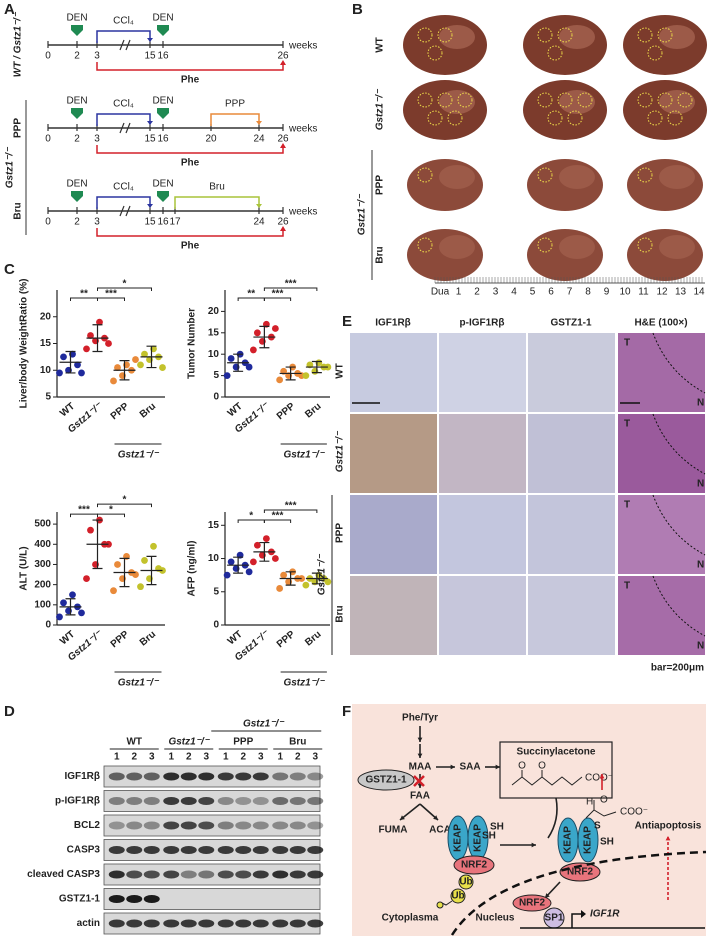 This screenshot has height=940, width=709. Describe the element at coordinates (474, 865) in the screenshot. I see `node-label: NRF2` at that location.